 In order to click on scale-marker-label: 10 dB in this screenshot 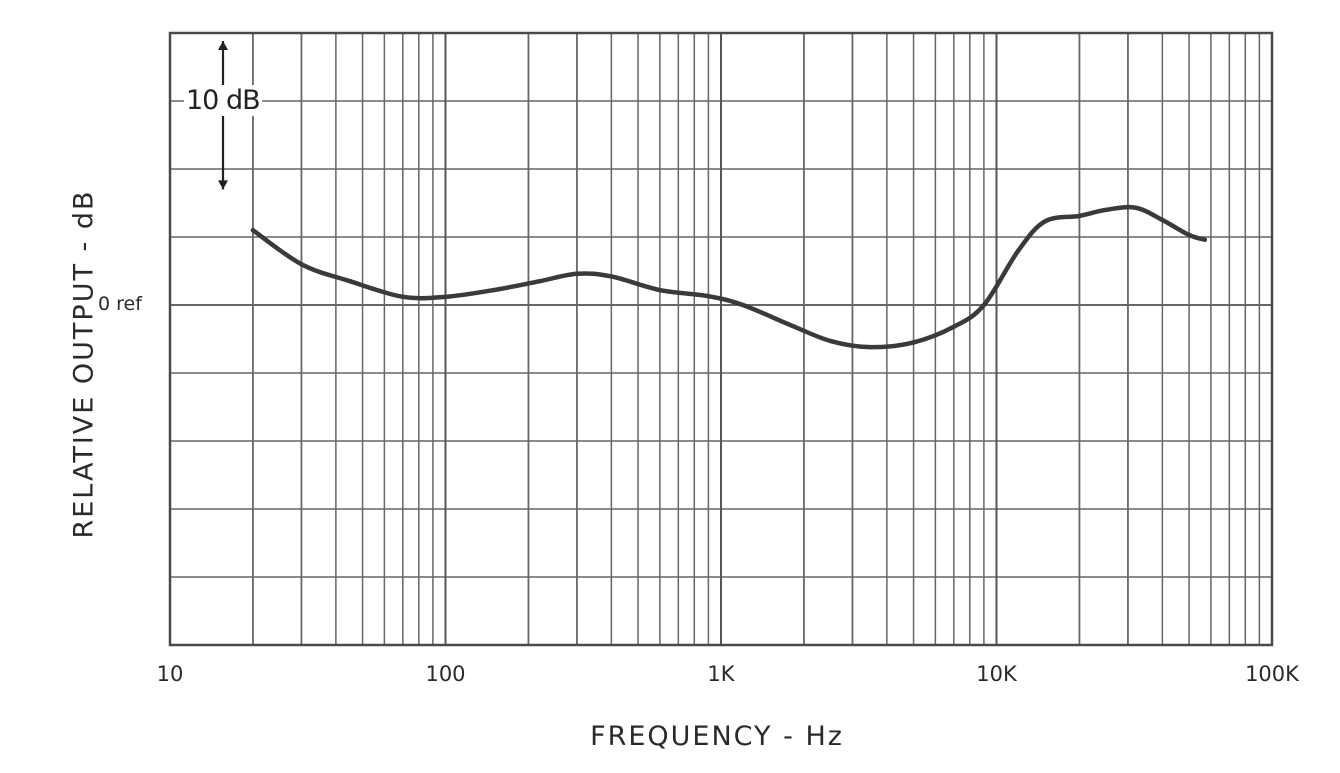, I will do `click(223, 100)`.